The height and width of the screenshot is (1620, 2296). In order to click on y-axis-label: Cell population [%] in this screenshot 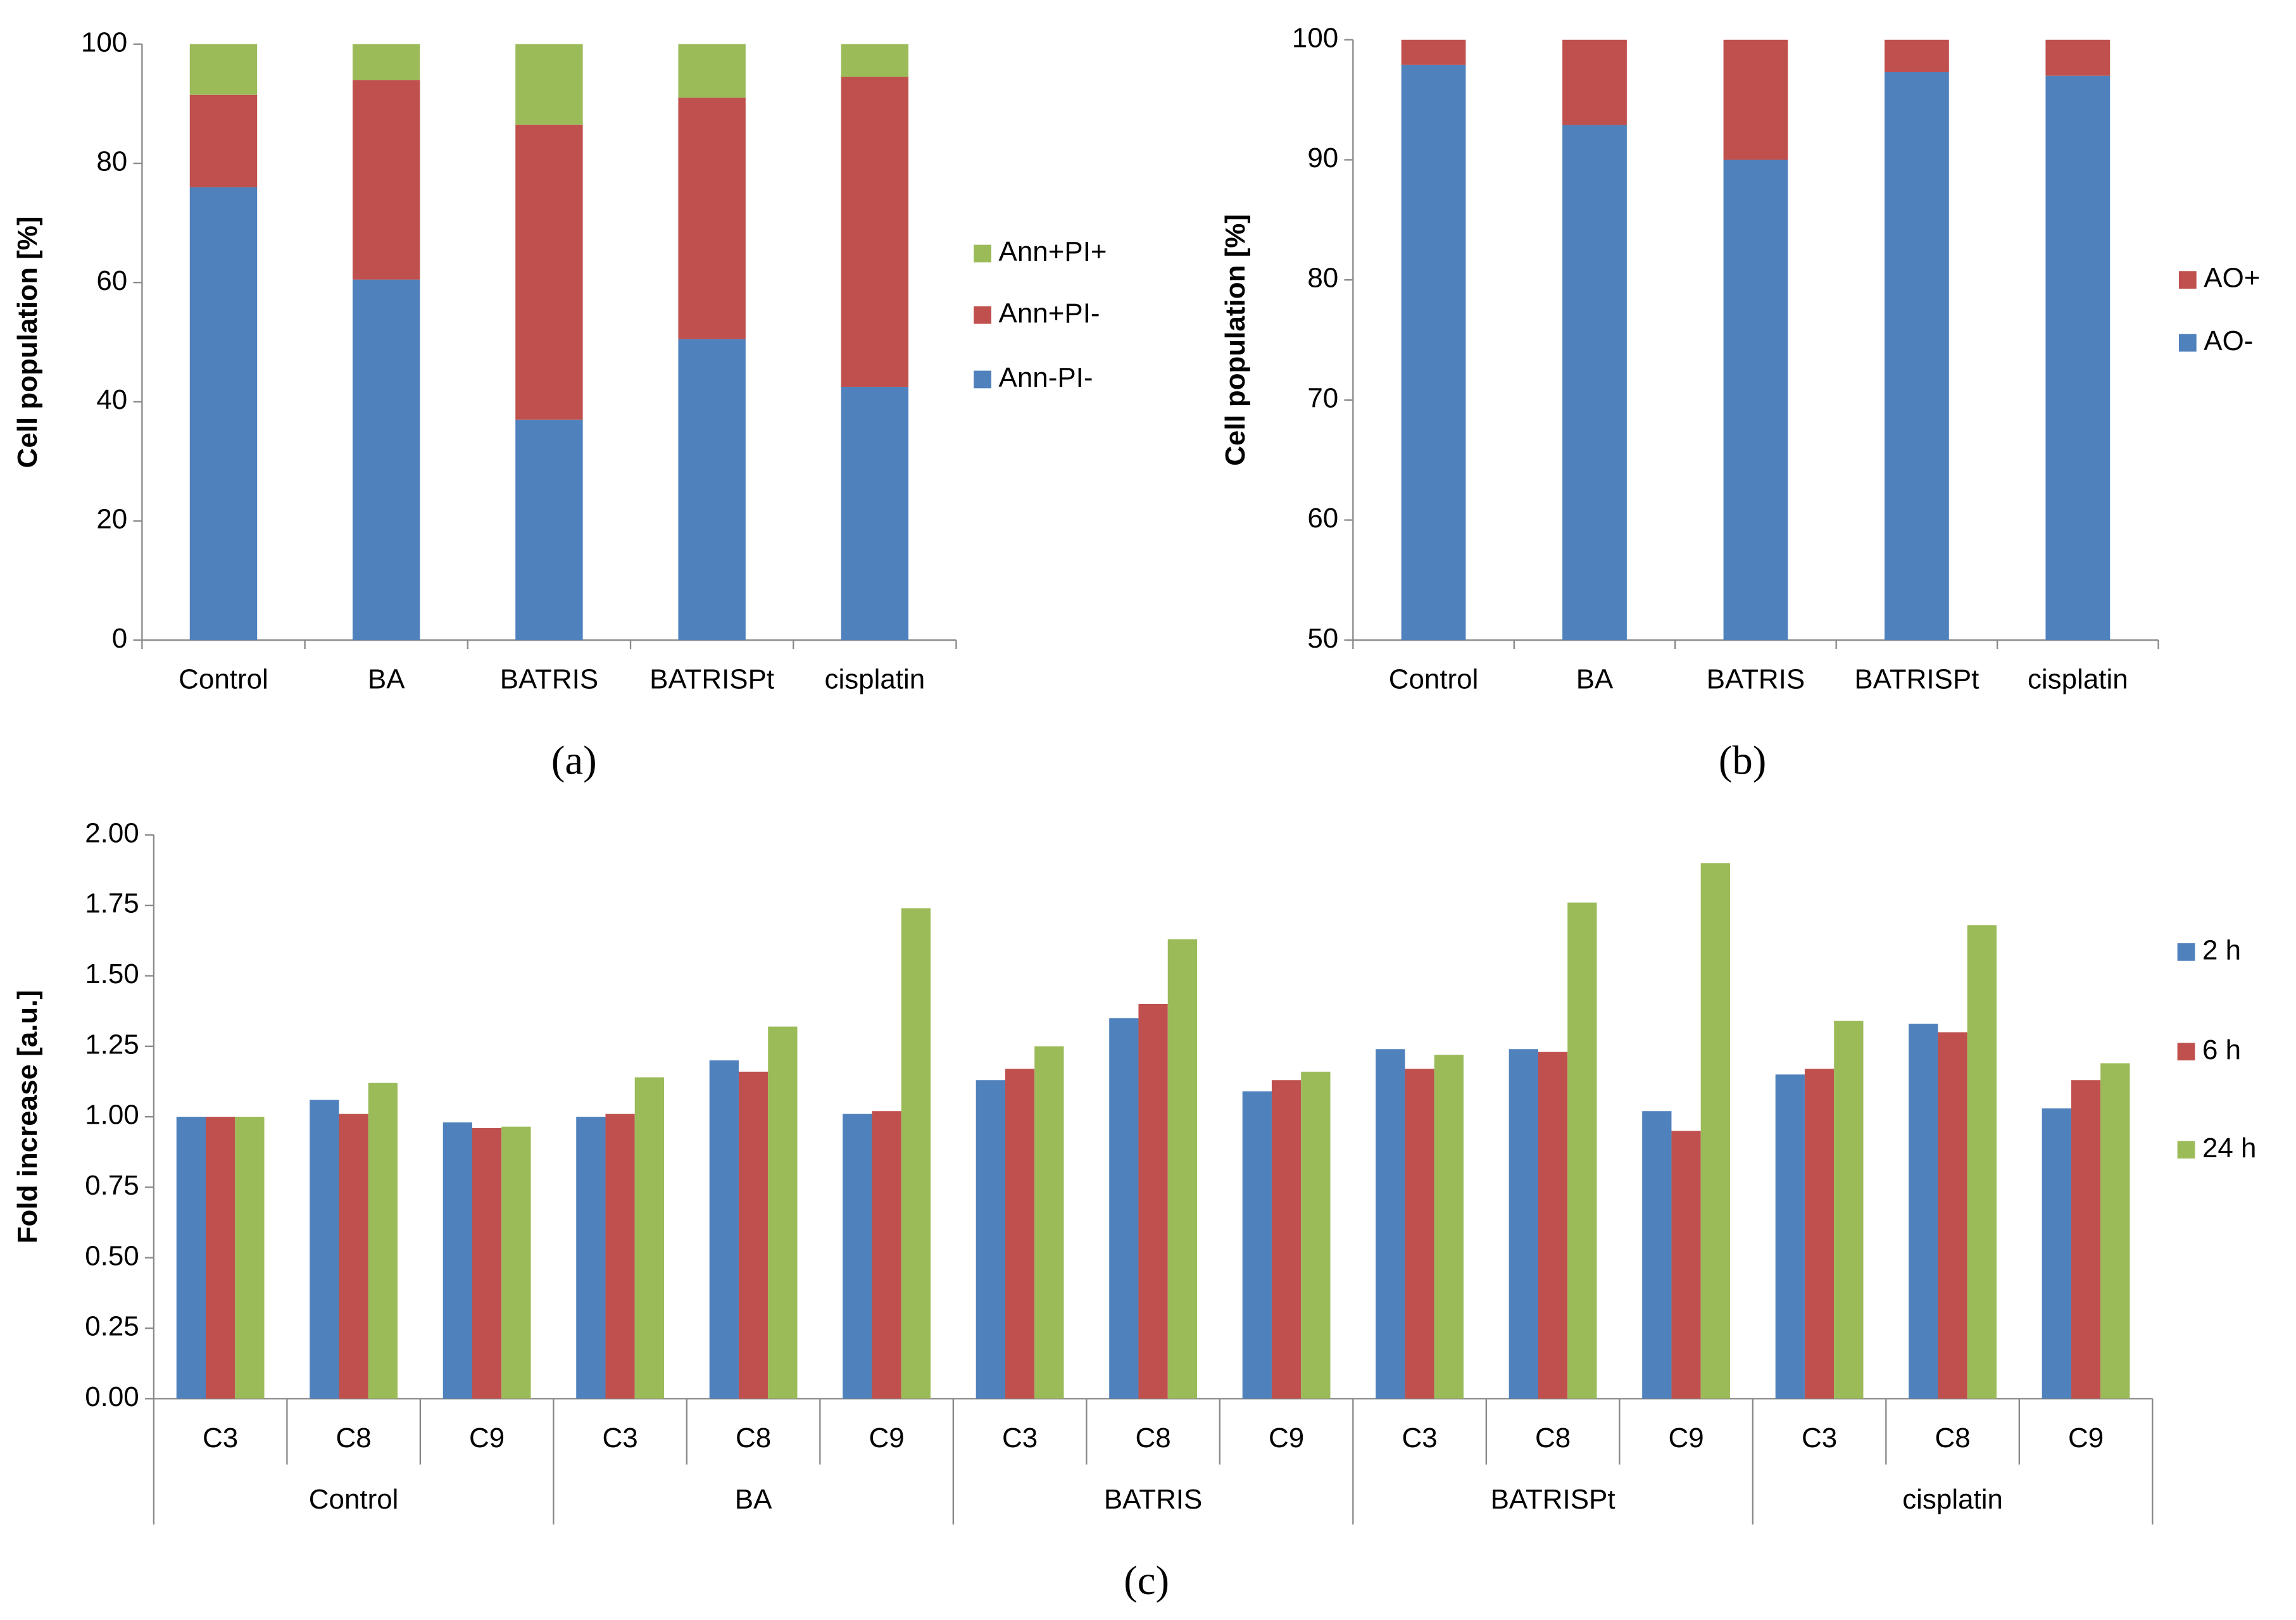, I will do `click(1235, 340)`.